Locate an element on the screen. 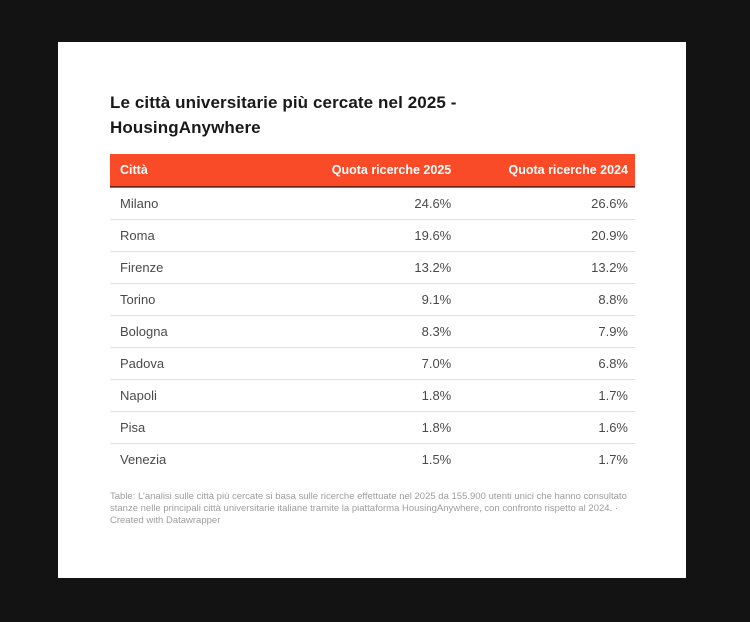  city-cell: Firenze is located at coordinates (215, 267).